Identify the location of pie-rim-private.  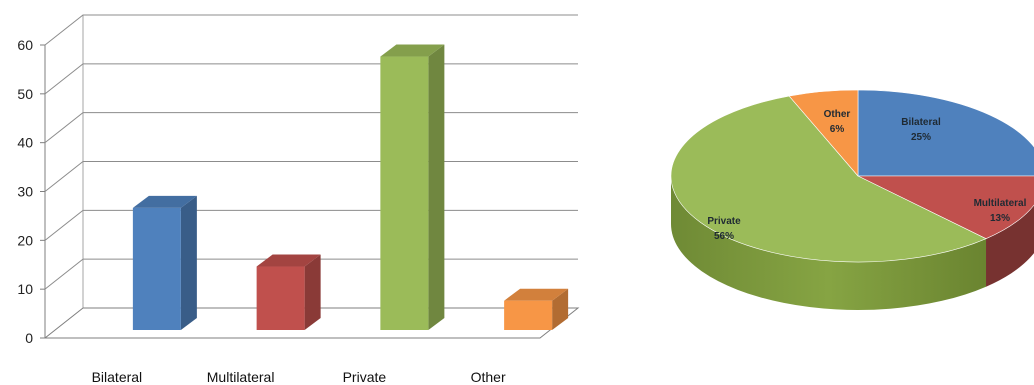
(828, 243).